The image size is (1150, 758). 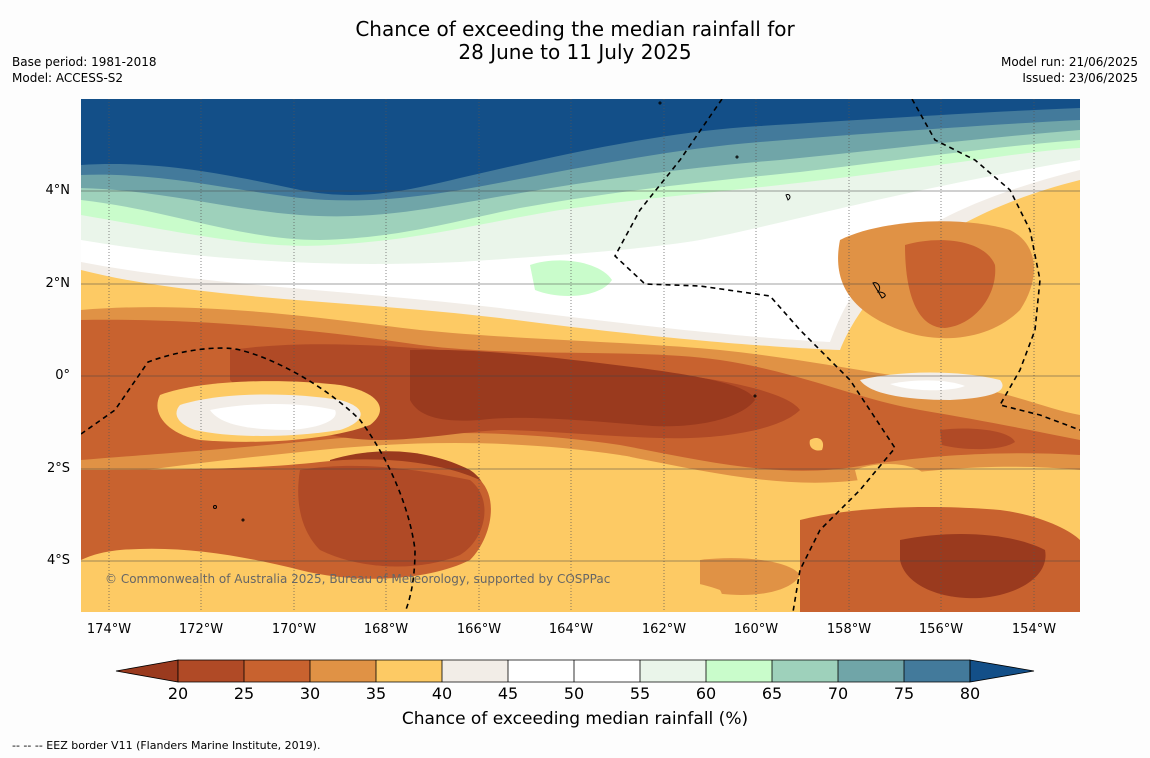 I want to click on cbar-tick-20: 20, so click(x=178, y=693).